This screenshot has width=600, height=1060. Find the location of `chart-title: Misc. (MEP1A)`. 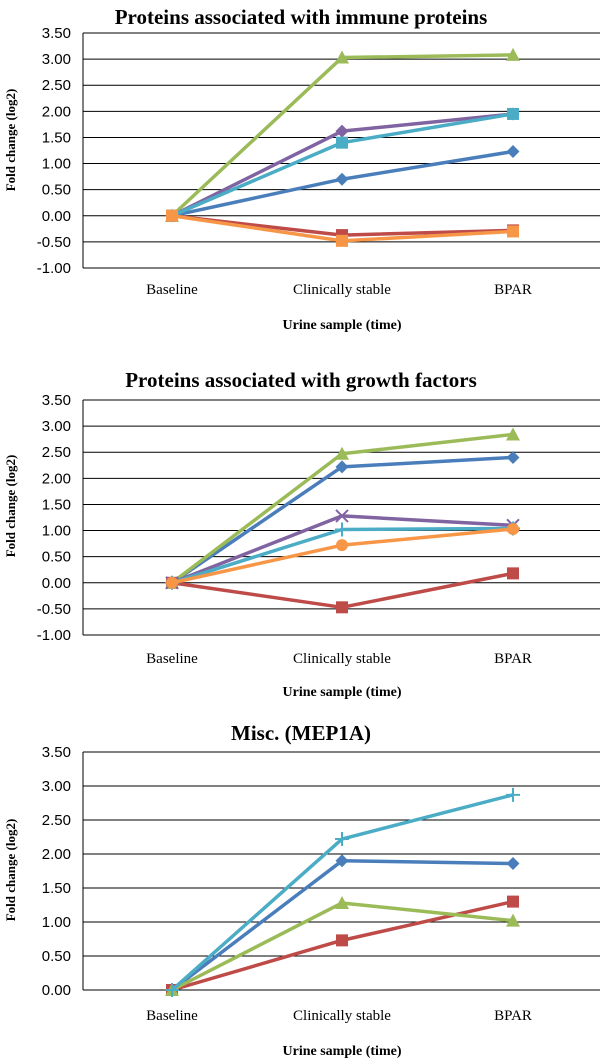

chart-title: Misc. (MEP1A) is located at coordinates (301, 733).